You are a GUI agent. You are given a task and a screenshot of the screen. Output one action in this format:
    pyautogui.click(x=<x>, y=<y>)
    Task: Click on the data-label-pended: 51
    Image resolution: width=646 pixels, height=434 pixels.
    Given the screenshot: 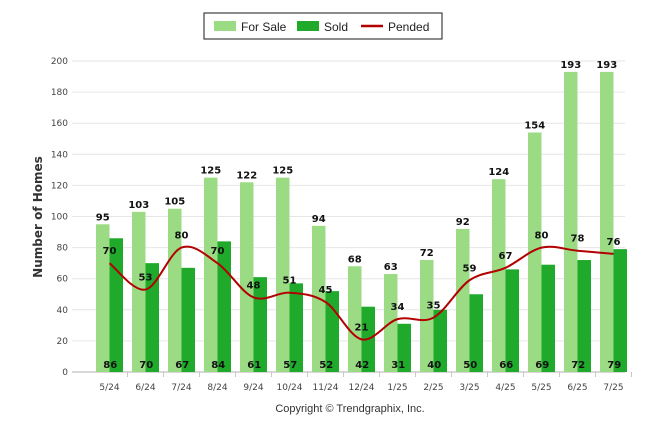 What is the action you would take?
    pyautogui.click(x=290, y=281)
    